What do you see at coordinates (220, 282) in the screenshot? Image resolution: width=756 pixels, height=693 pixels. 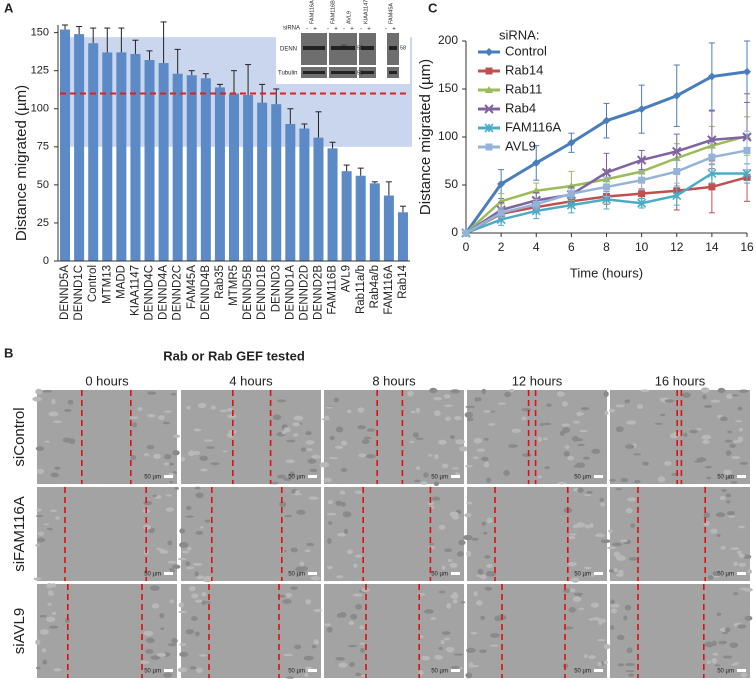 I see `x-tick-label: Rab35` at bounding box center [220, 282].